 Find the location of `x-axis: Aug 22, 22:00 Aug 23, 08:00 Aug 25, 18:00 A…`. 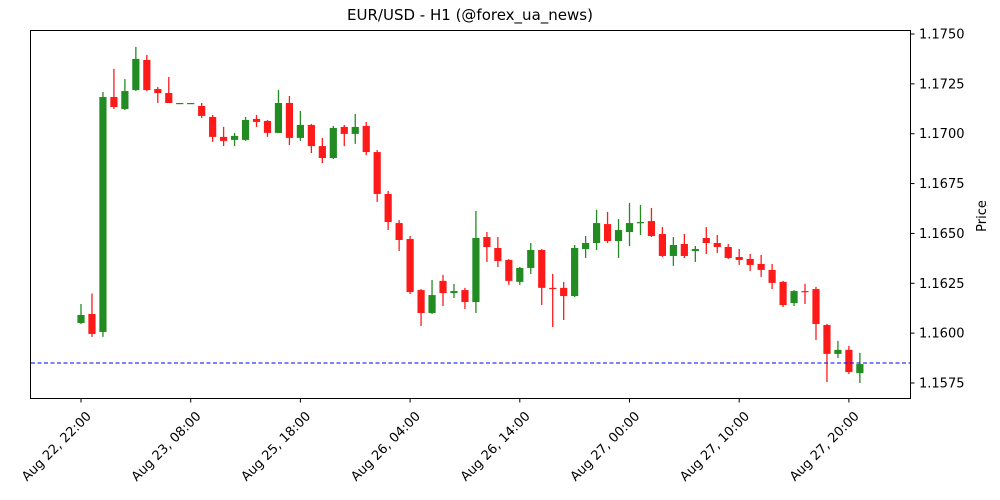

x-axis: Aug 22, 22:00 Aug 23, 08:00 Aug 25, 18:00 A… is located at coordinates (441, 441).